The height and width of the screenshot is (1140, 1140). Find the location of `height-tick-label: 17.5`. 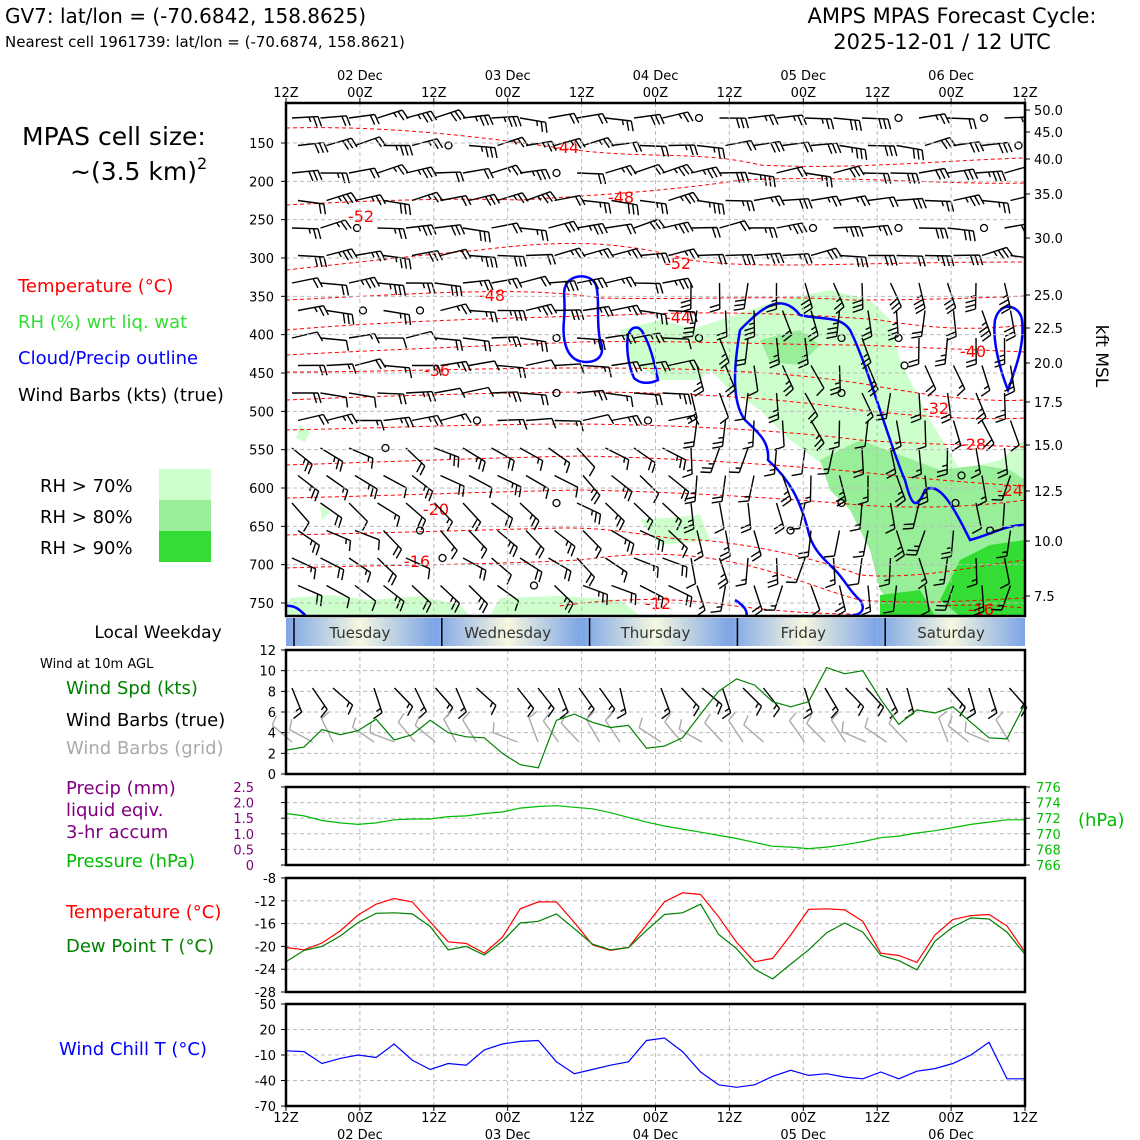

height-tick-label: 17.5 is located at coordinates (1048, 403).